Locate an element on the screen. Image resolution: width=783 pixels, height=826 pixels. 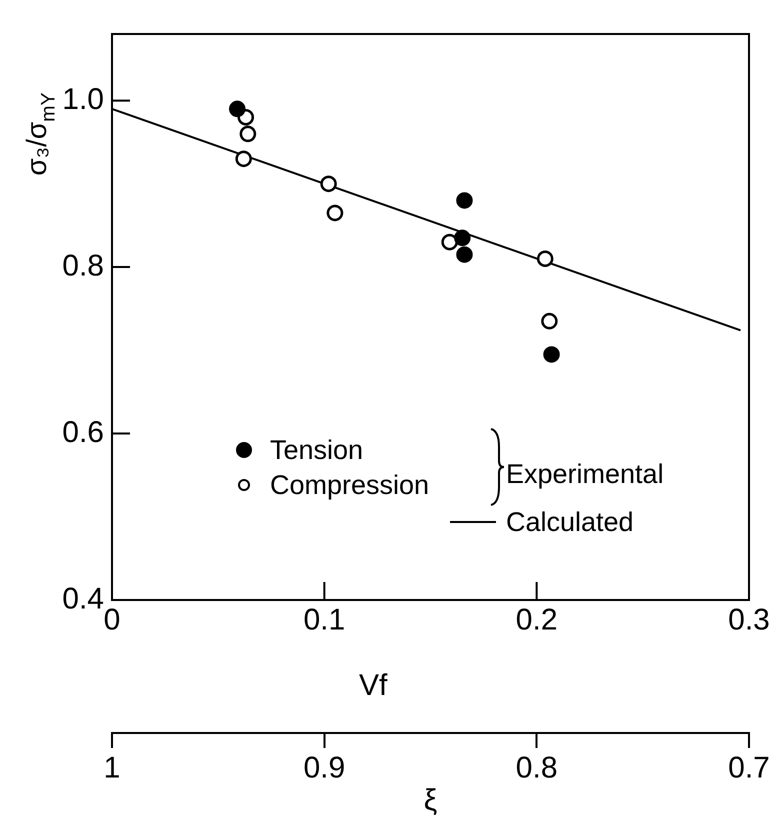
y-tick-label: 0.6 is located at coordinates (83, 432).